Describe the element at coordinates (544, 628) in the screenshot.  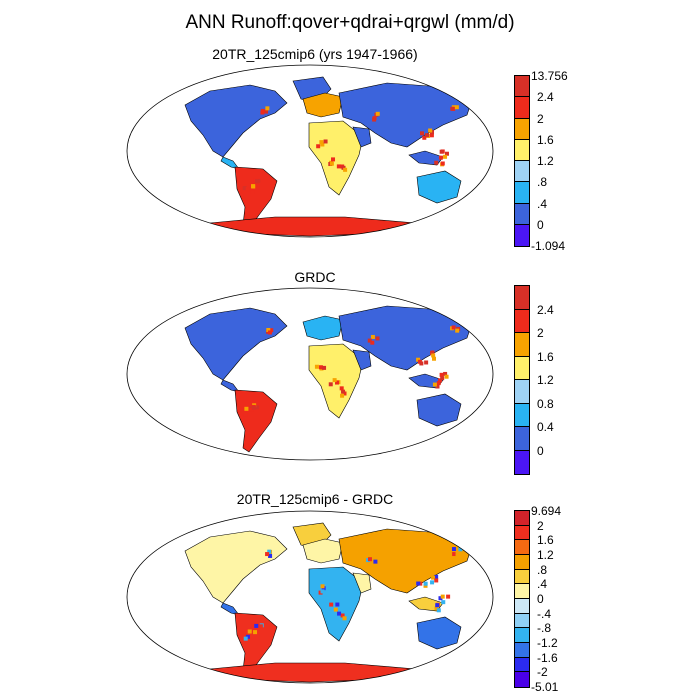
I see `colorbar-label: -.8` at that location.